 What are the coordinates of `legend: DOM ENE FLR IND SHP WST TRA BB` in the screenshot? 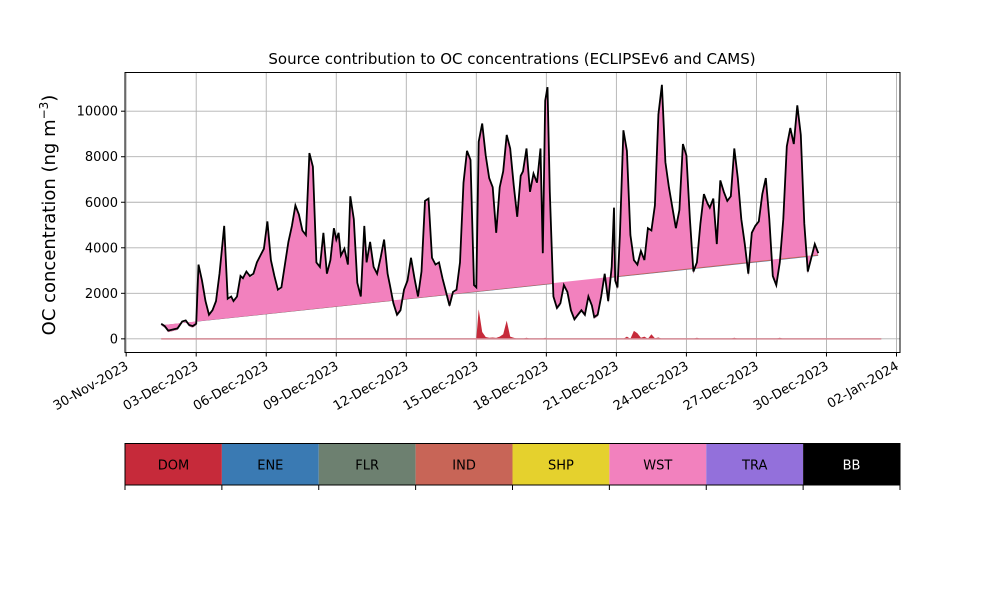 It's located at (512, 466).